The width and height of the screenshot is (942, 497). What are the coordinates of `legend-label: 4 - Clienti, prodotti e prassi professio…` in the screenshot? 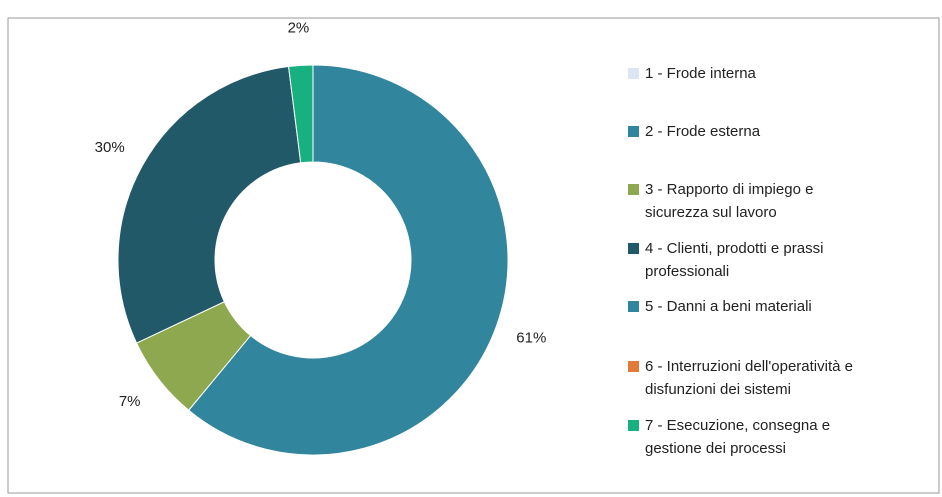 It's located at (734, 260).